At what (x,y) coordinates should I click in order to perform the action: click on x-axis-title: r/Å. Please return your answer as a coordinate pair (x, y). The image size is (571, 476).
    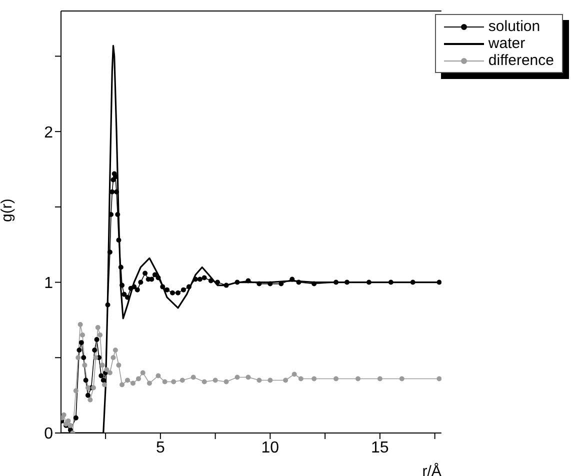
    Looking at the image, I should click on (432, 469).